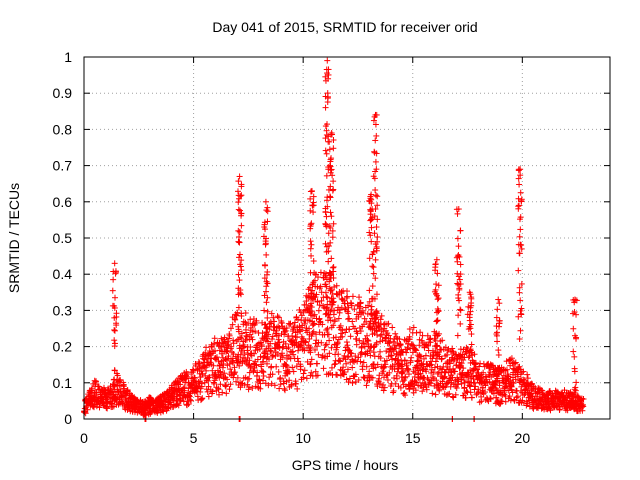  What do you see at coordinates (63, 383) in the screenshot?
I see `y-tick-label: 0.1` at bounding box center [63, 383].